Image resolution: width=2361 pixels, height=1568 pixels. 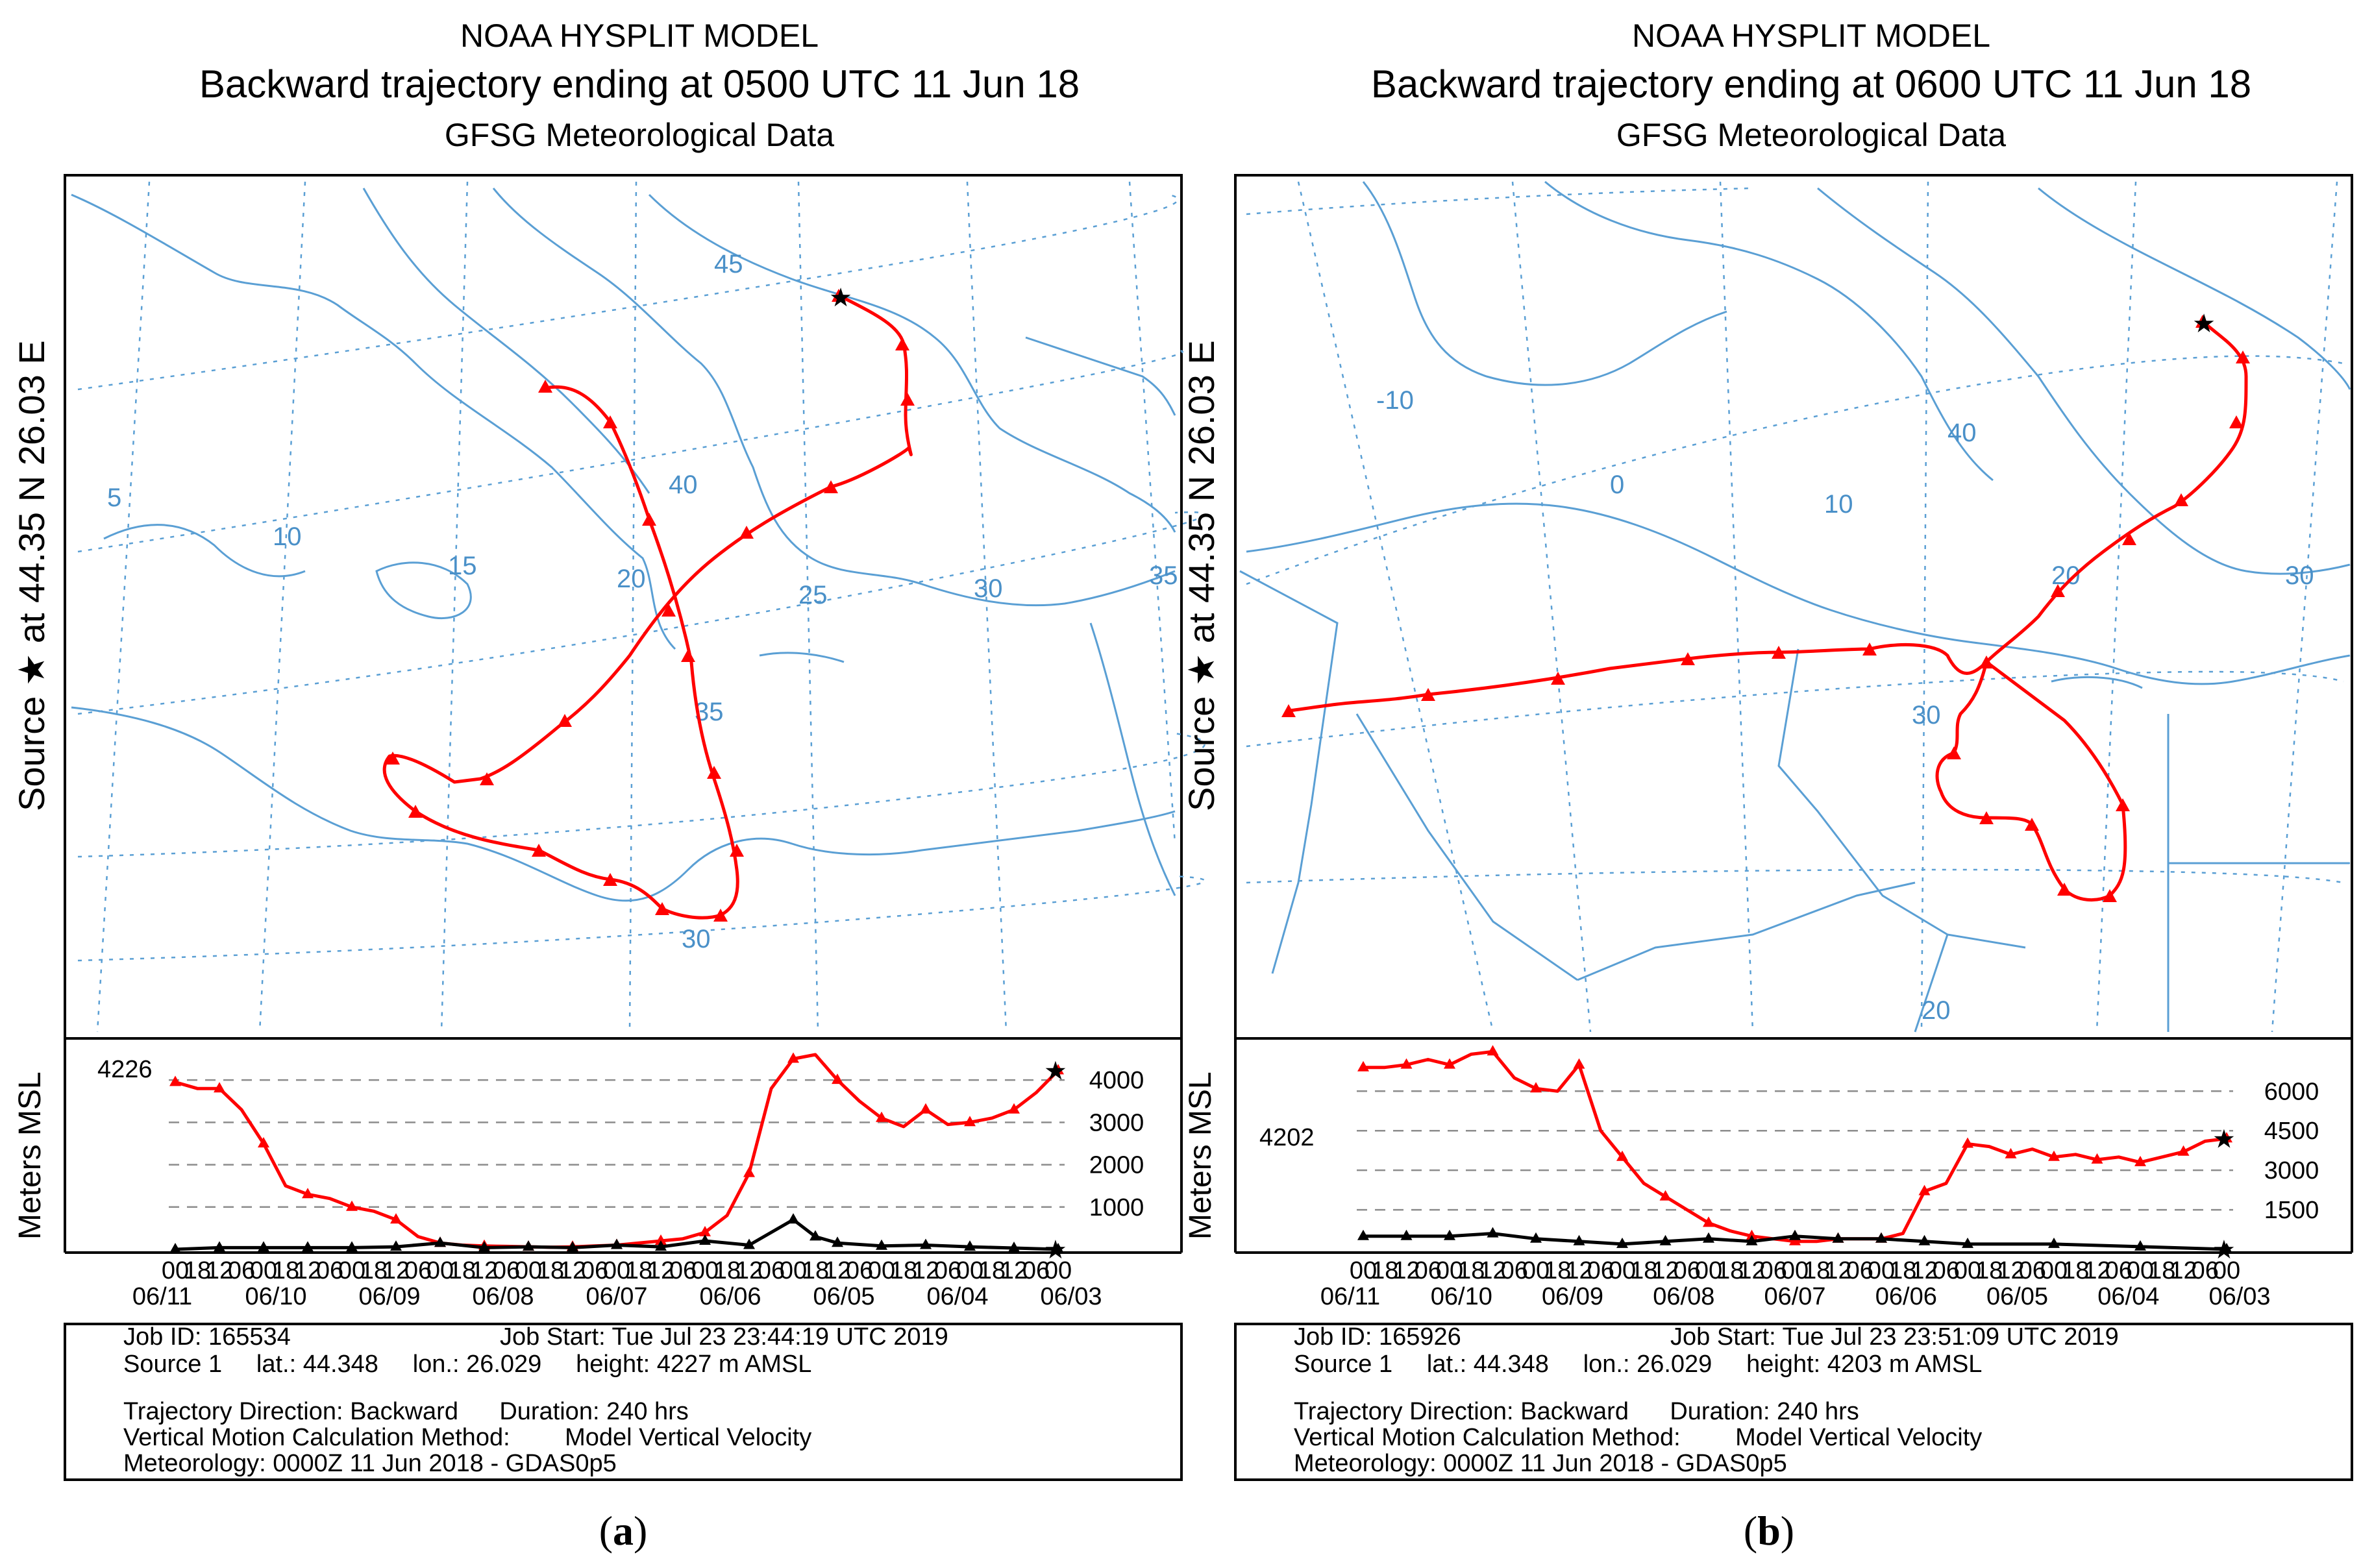 I want to click on panel-b-job-id: Job ID: 165926, so click(x=1377, y=1337).